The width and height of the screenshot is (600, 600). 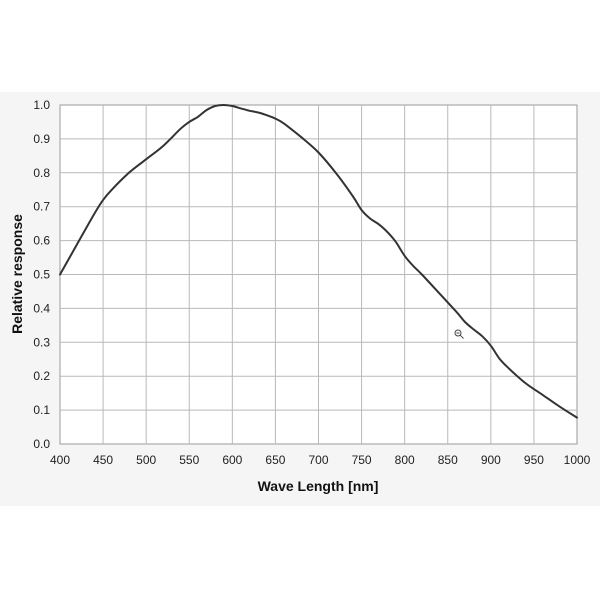 What do you see at coordinates (41, 207) in the screenshot?
I see `y-tick-label: 0.7` at bounding box center [41, 207].